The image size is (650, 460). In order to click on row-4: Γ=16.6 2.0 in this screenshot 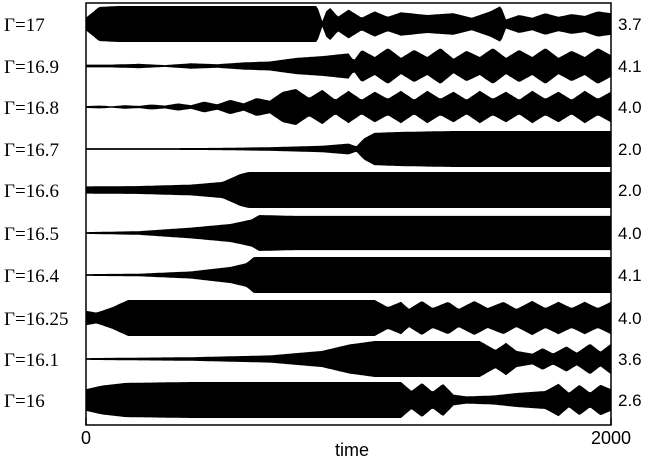, I will do `click(323, 190)`.